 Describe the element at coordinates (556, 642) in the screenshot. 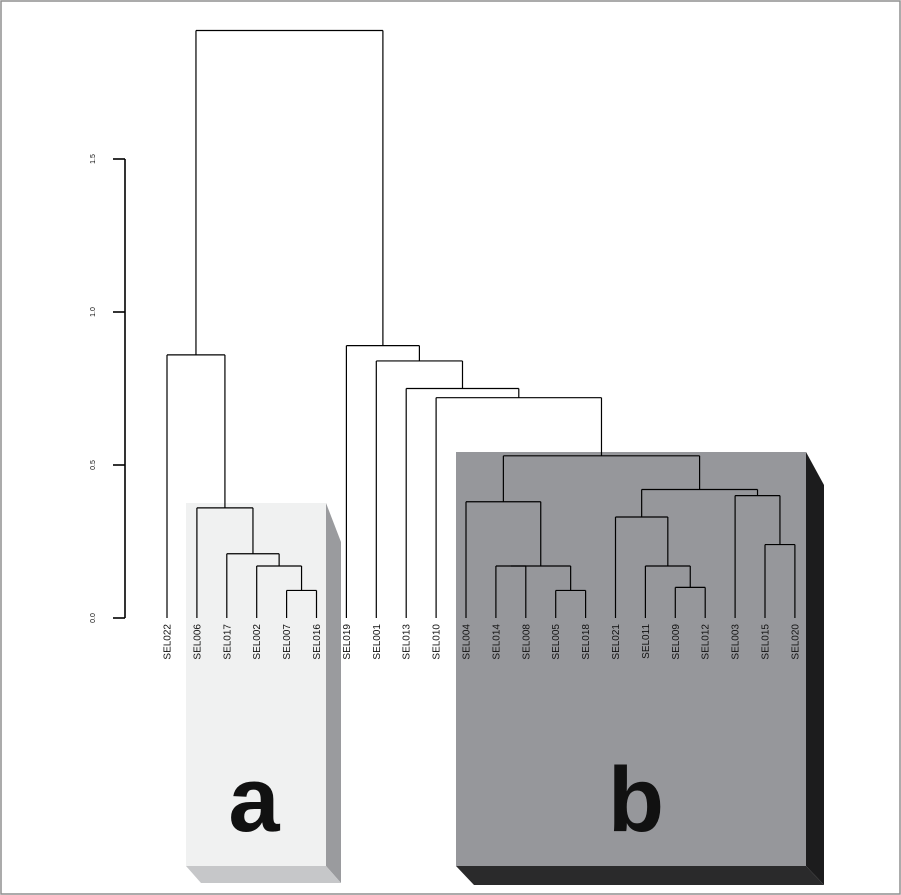

I see `leaf-label: SEL005` at that location.